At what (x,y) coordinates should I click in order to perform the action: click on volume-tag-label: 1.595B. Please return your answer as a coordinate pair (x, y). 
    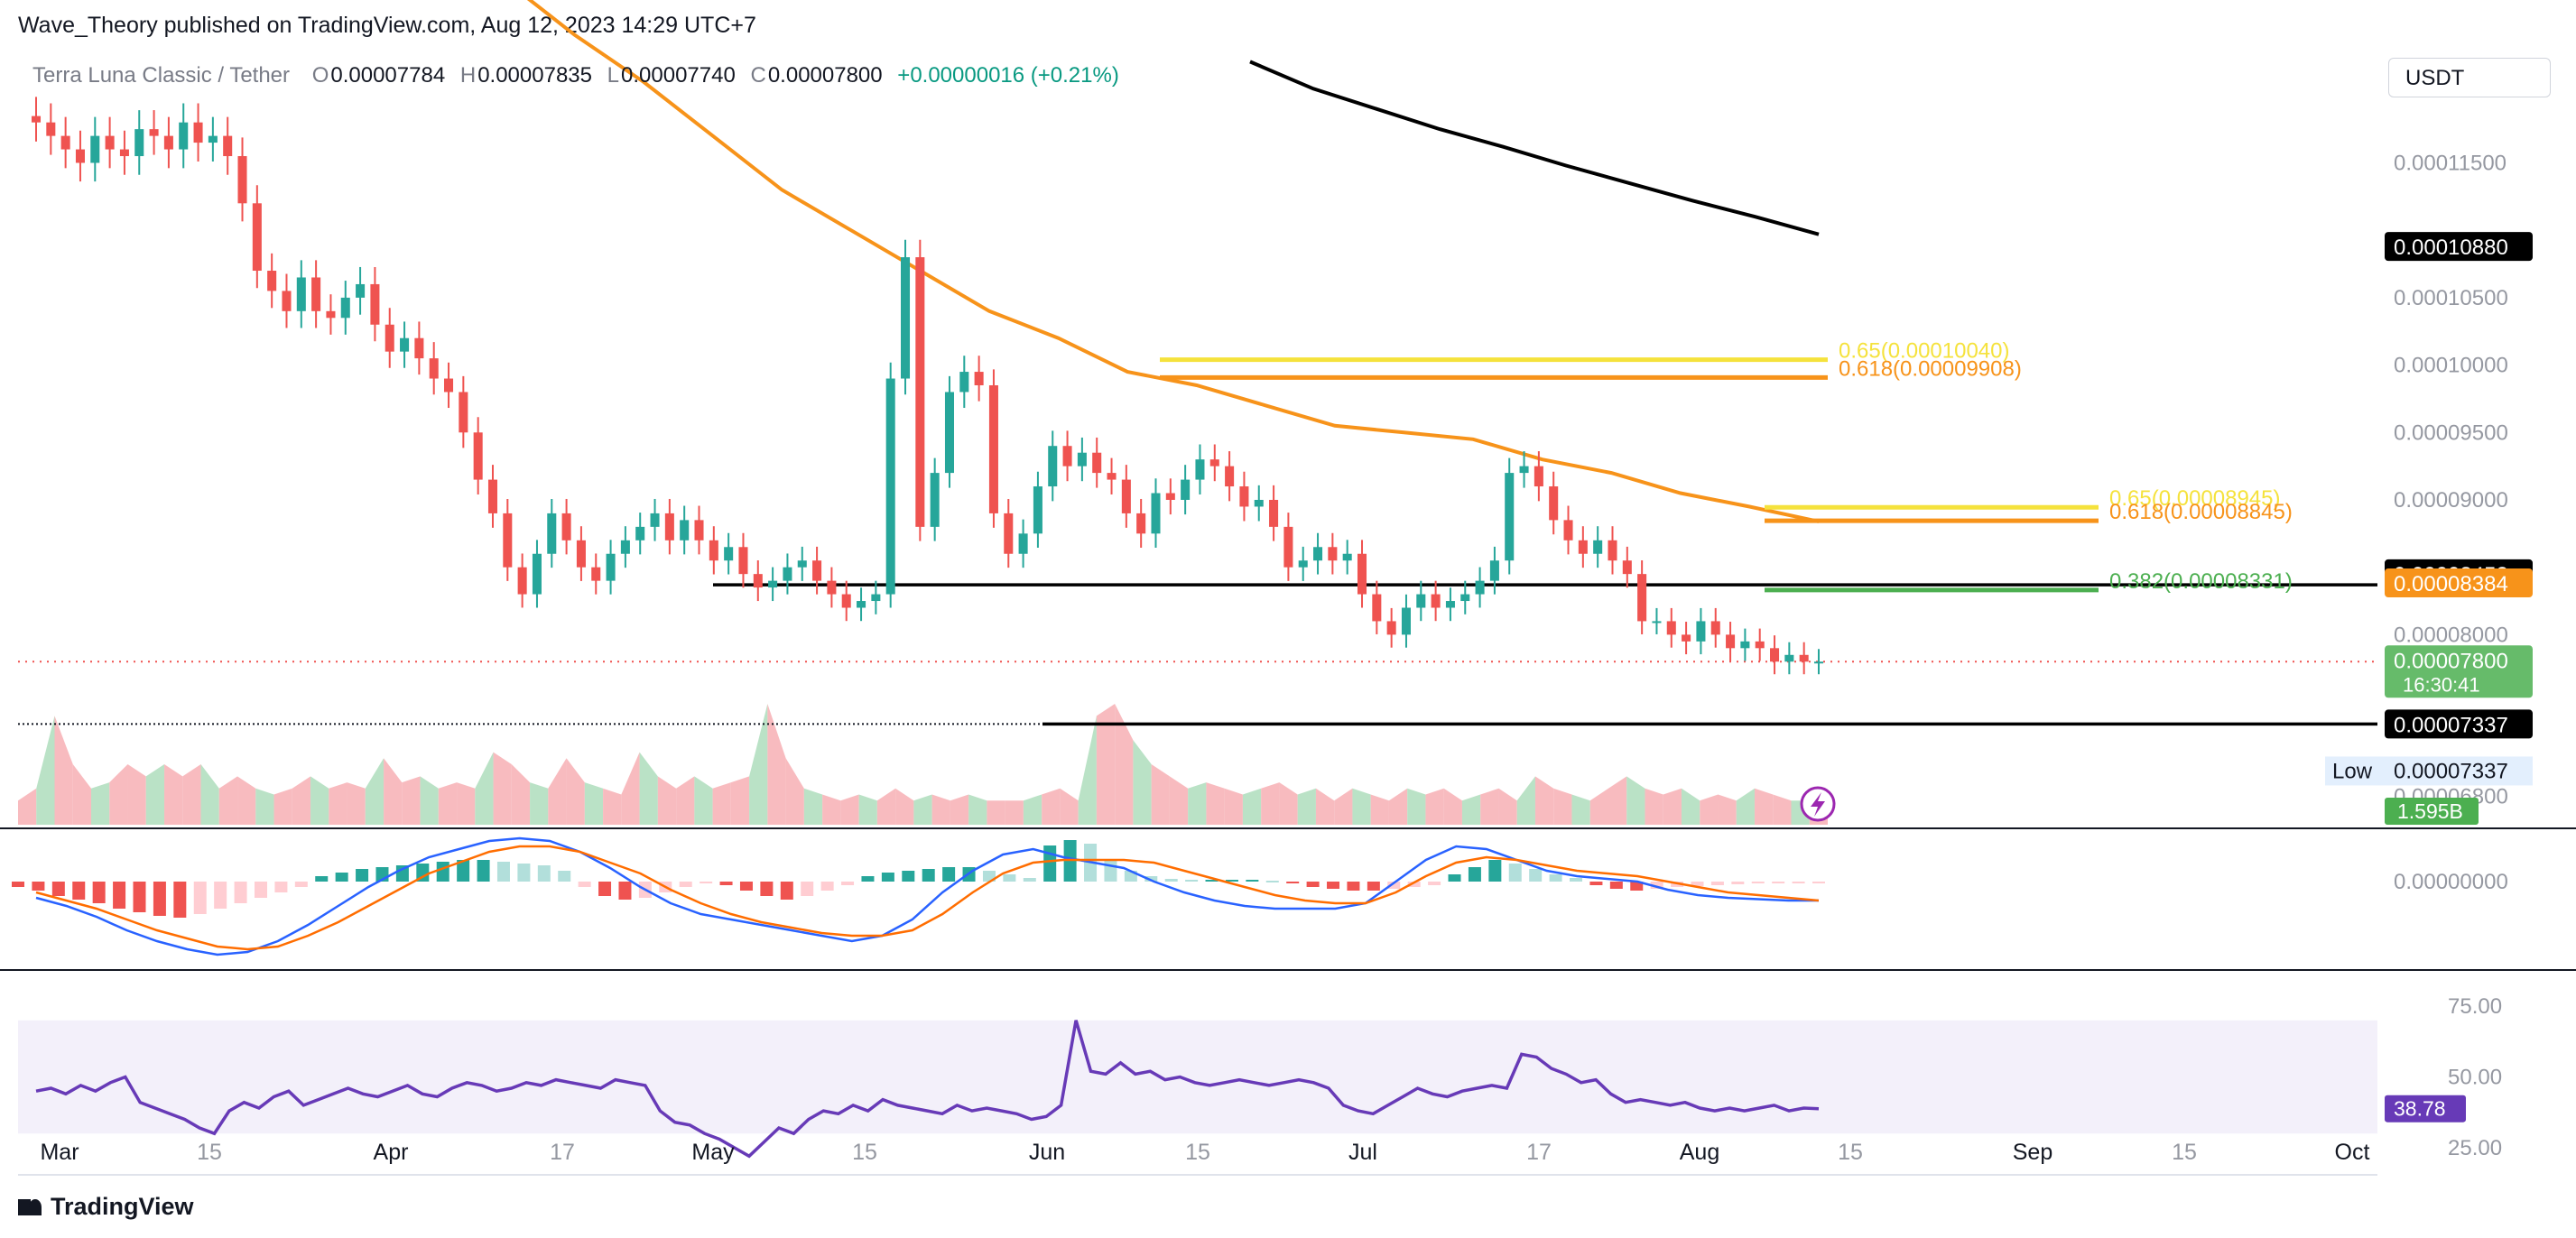
    Looking at the image, I should click on (2430, 811).